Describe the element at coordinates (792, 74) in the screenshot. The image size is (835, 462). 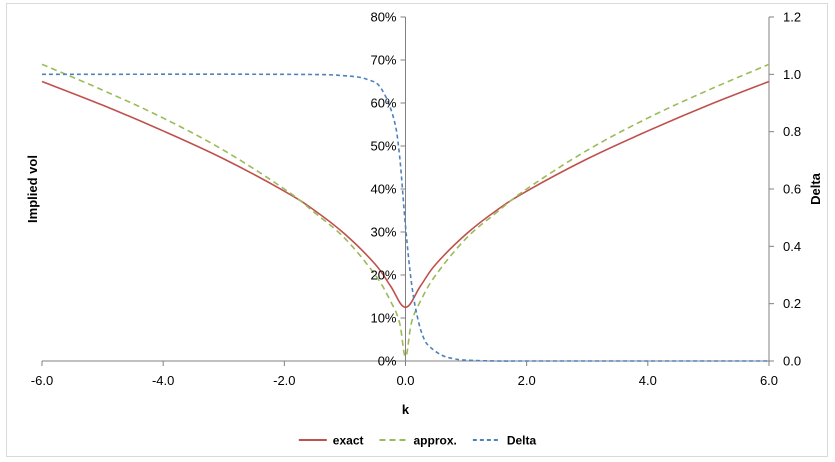
I see `y2-tick-label: 1.0` at that location.